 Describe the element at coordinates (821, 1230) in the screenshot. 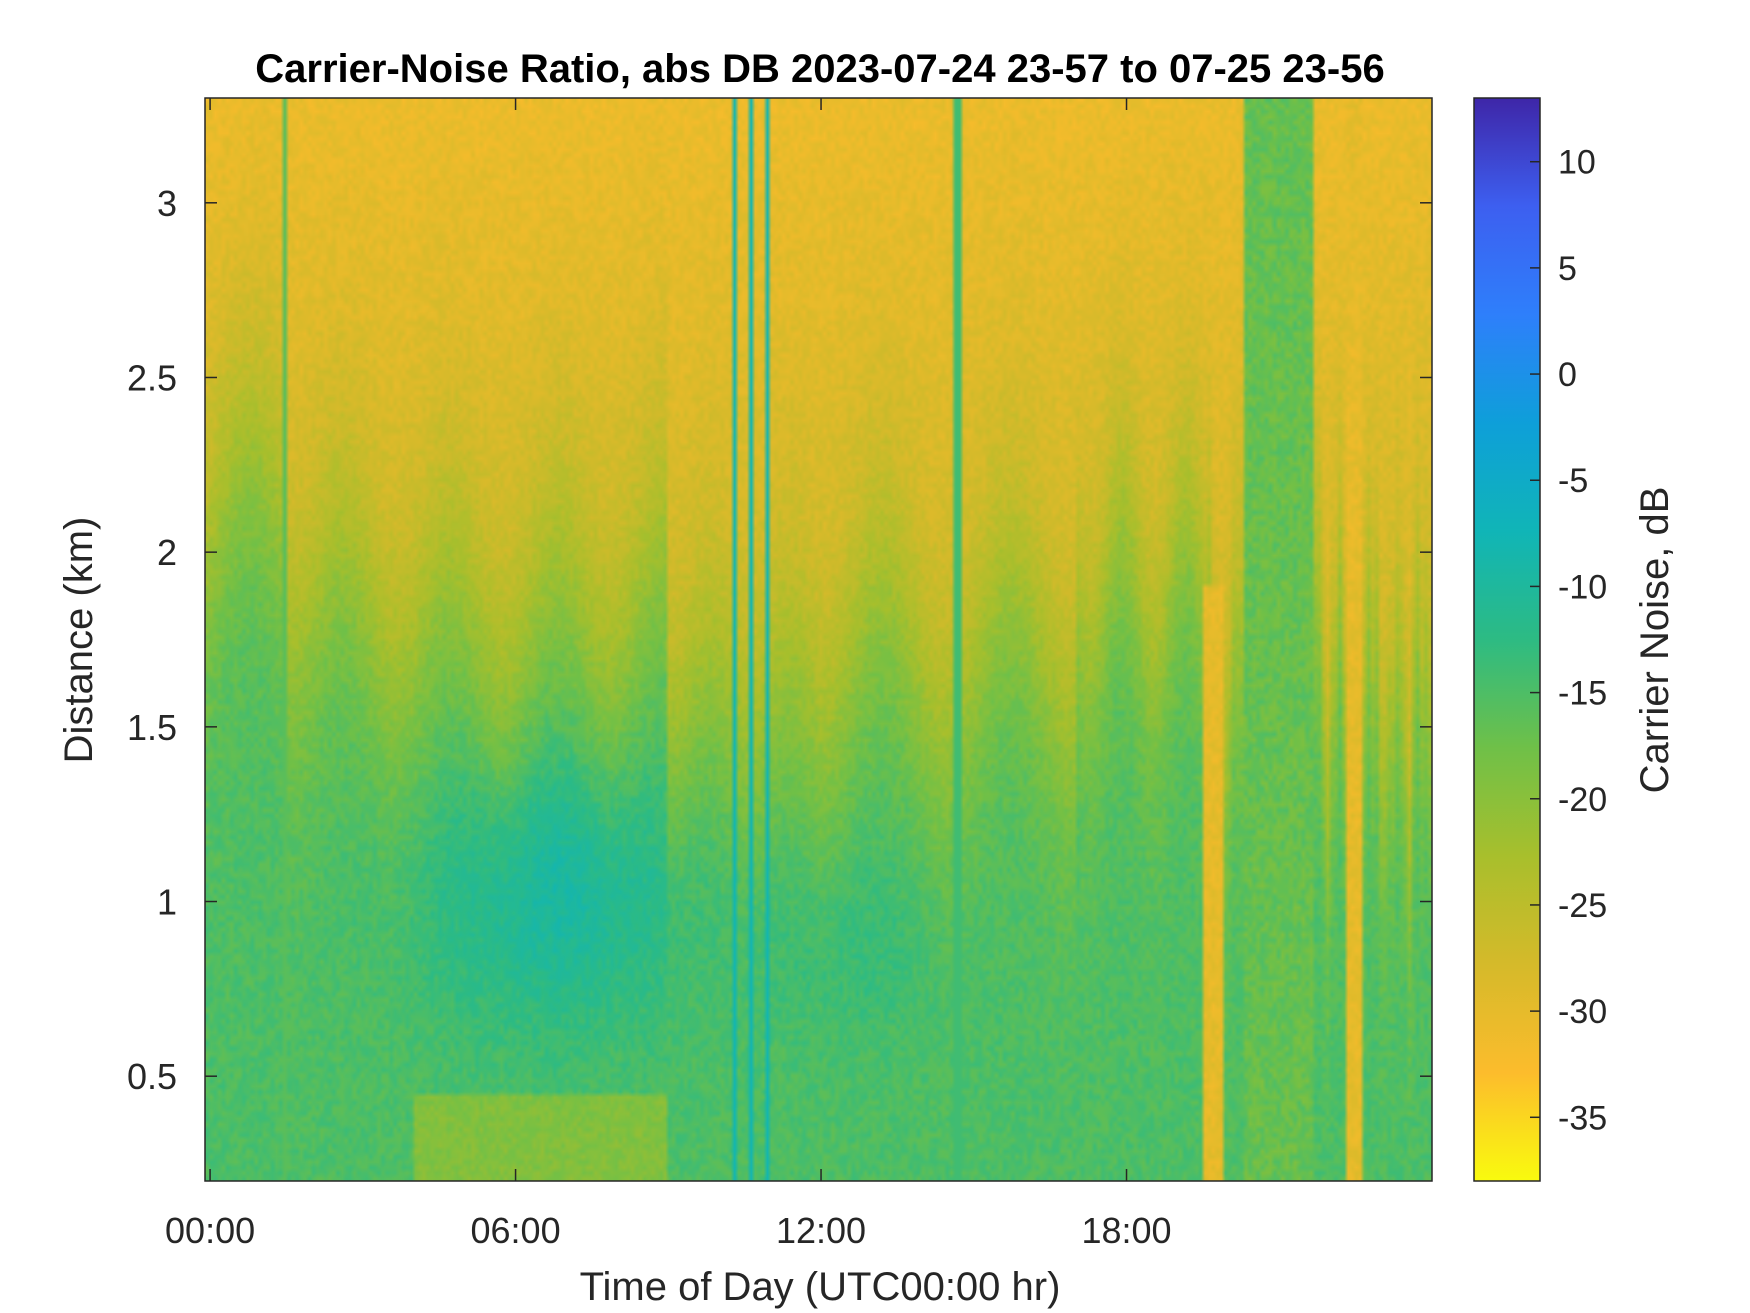

I see `x-tick-label: 12:00` at that location.